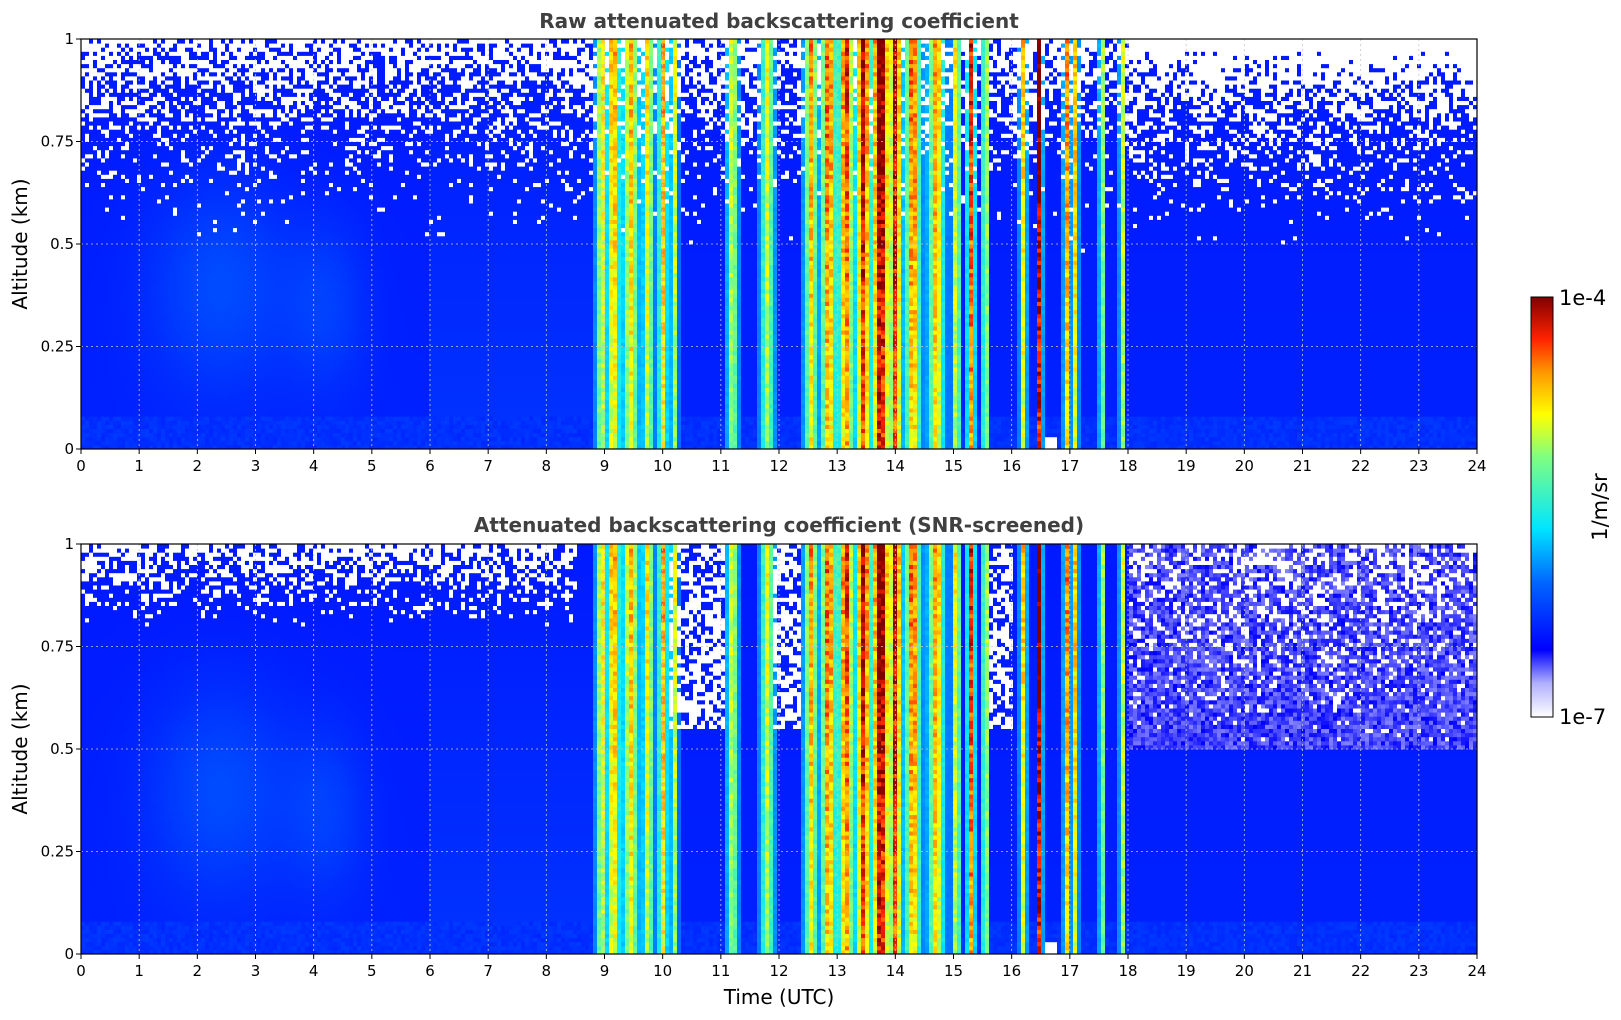  What do you see at coordinates (1600, 507) in the screenshot?
I see `colorbar-label: 1/m/sr` at bounding box center [1600, 507].